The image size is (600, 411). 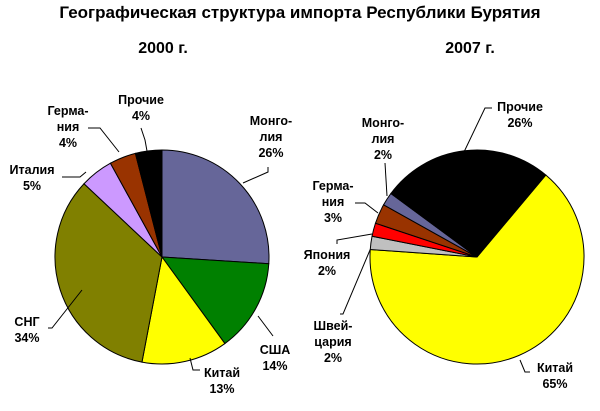 What do you see at coordinates (555, 384) in the screenshot?
I see `slice-label-line: 65%` at bounding box center [555, 384].